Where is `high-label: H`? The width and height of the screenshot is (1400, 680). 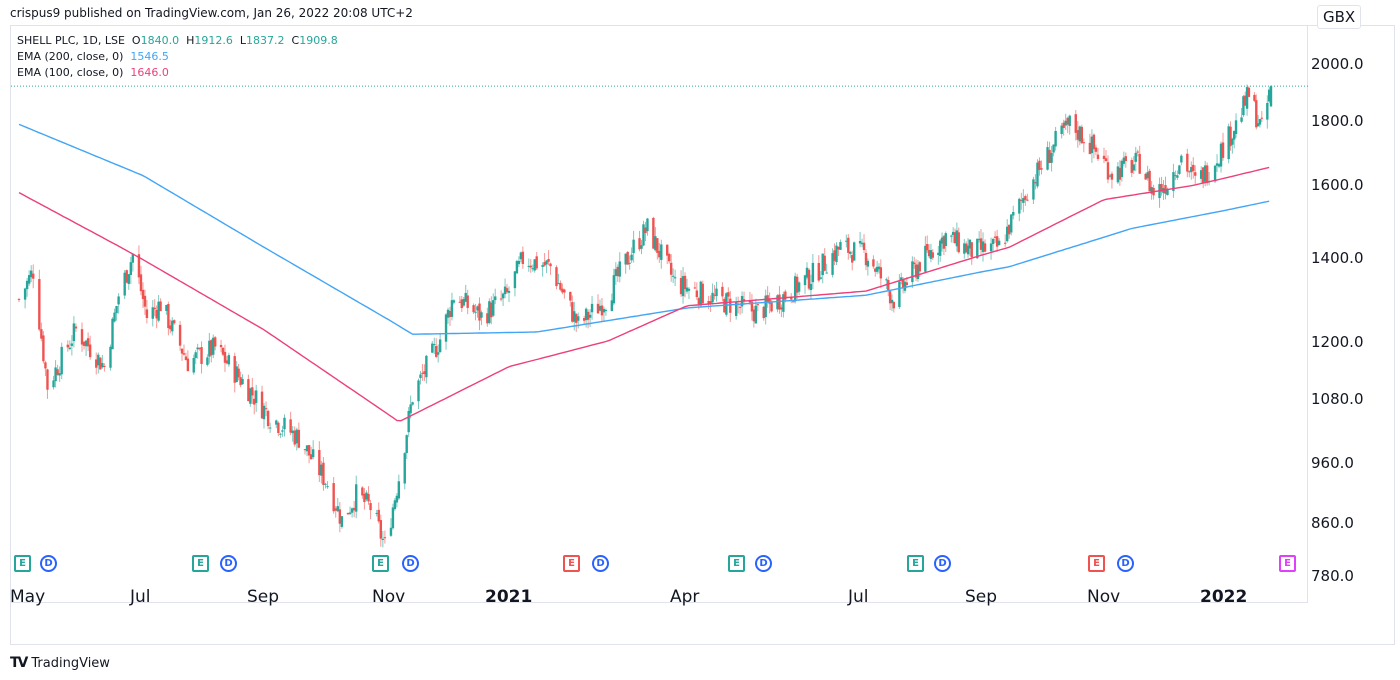
high-label: H is located at coordinates (190, 40).